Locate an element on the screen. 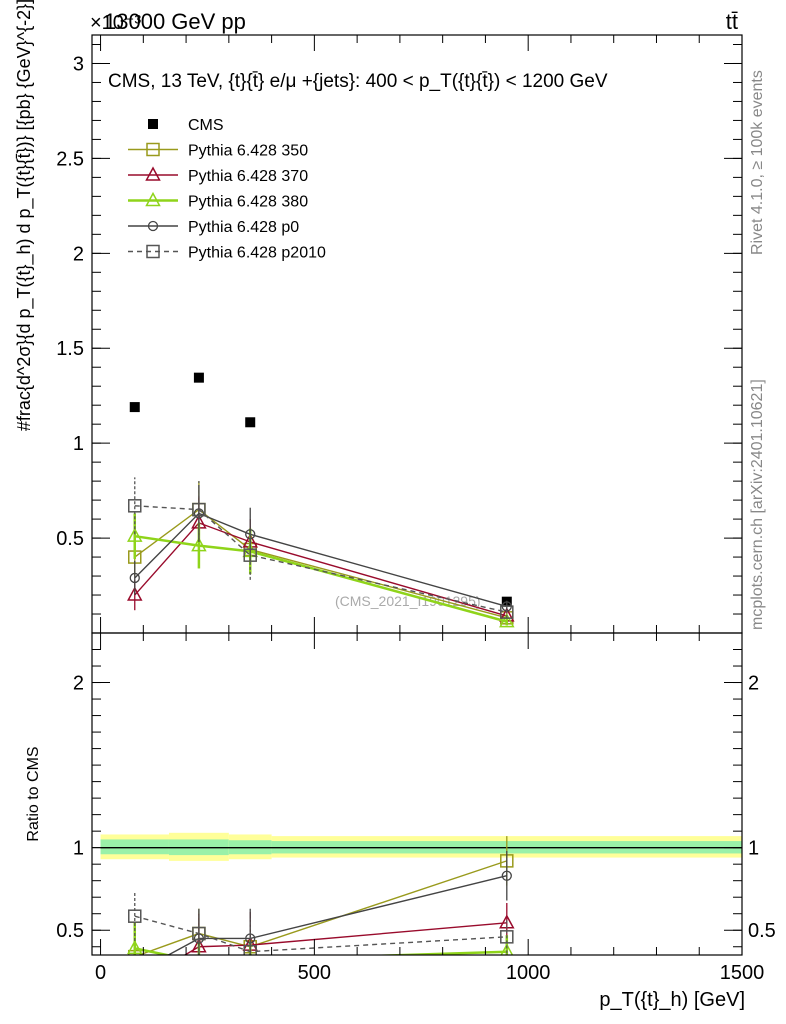 Image resolution: width=786 pixels, height=1024 pixels. x-tick-label: 500 is located at coordinates (314, 973).